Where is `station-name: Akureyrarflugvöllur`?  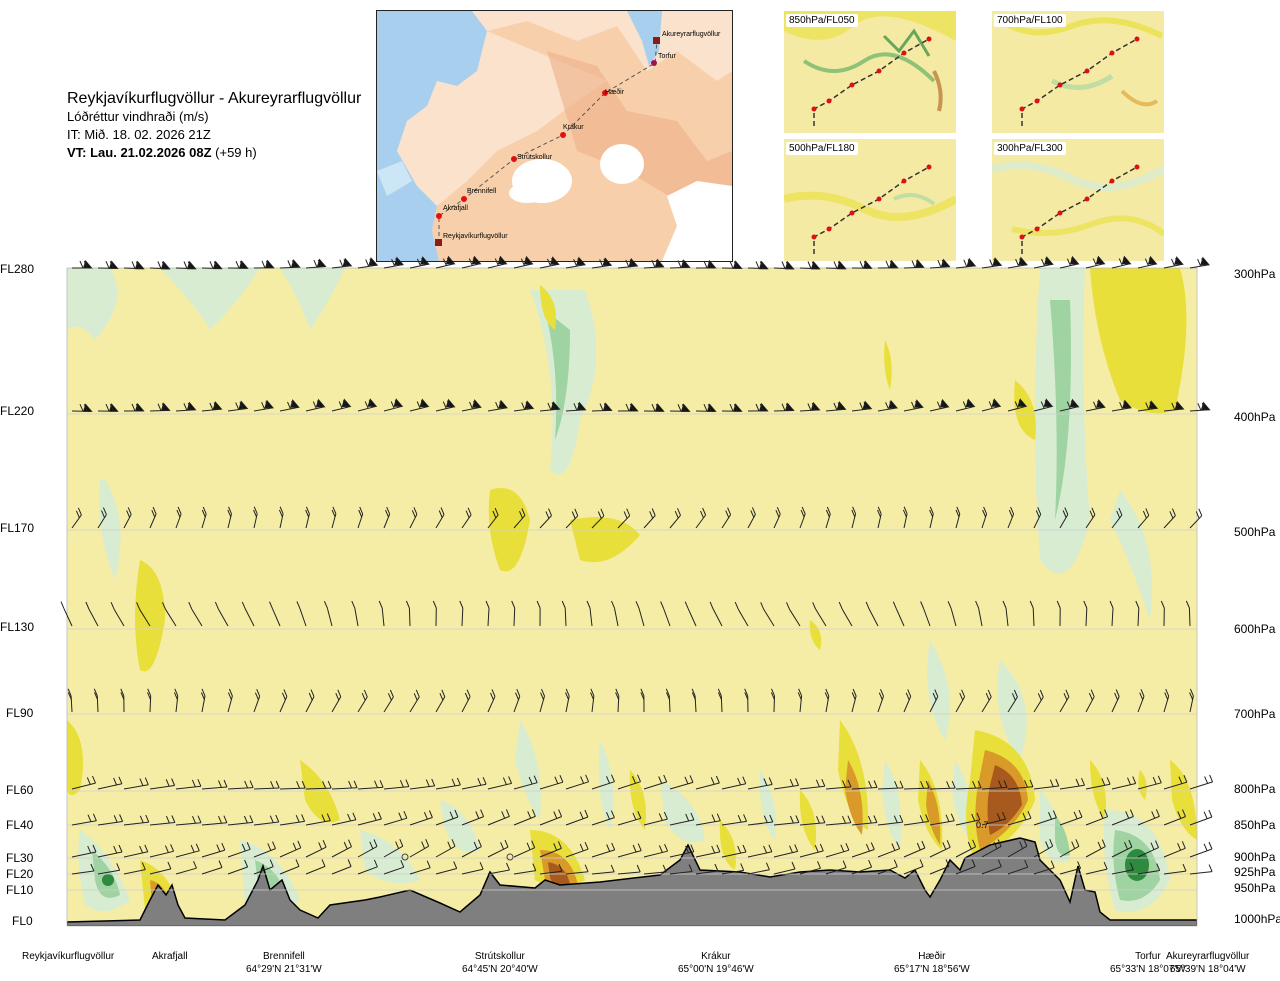
station-name: Akureyrarflugvöllur is located at coordinates (1208, 956).